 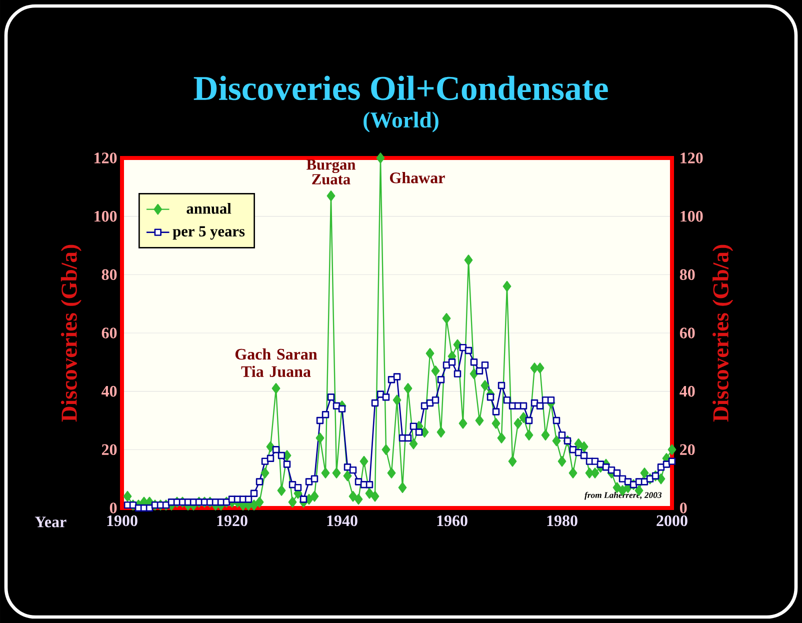 I want to click on y2-tick-label: 40, so click(x=687, y=391).